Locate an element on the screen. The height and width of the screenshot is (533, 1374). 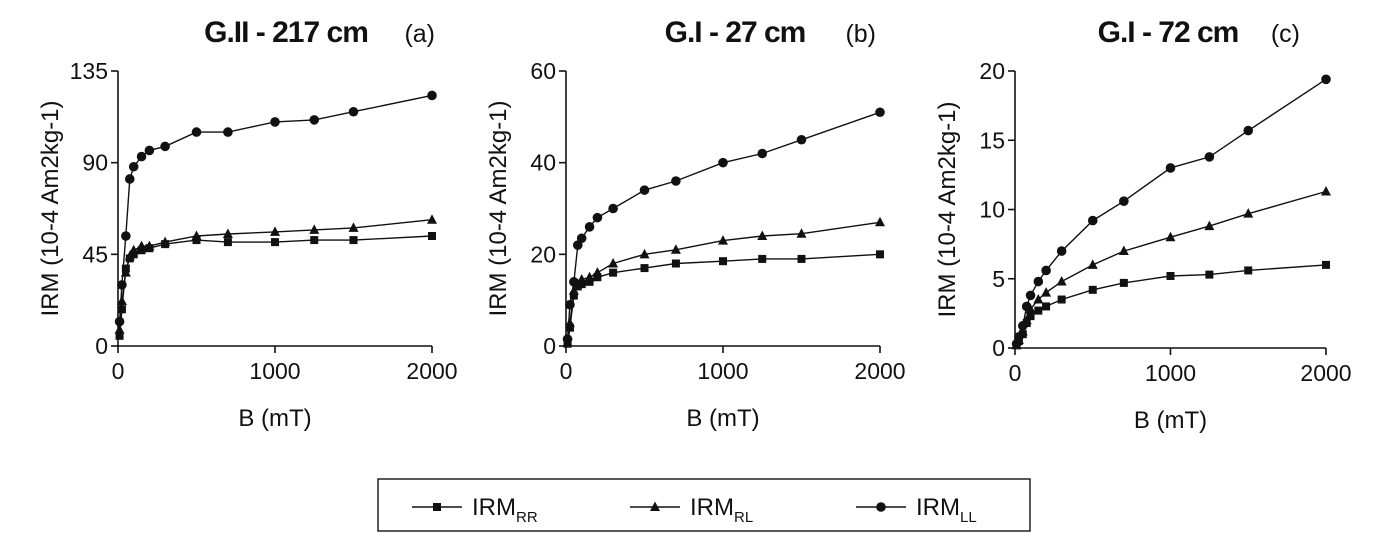
y-tick-label: 5 is located at coordinates (998, 279).